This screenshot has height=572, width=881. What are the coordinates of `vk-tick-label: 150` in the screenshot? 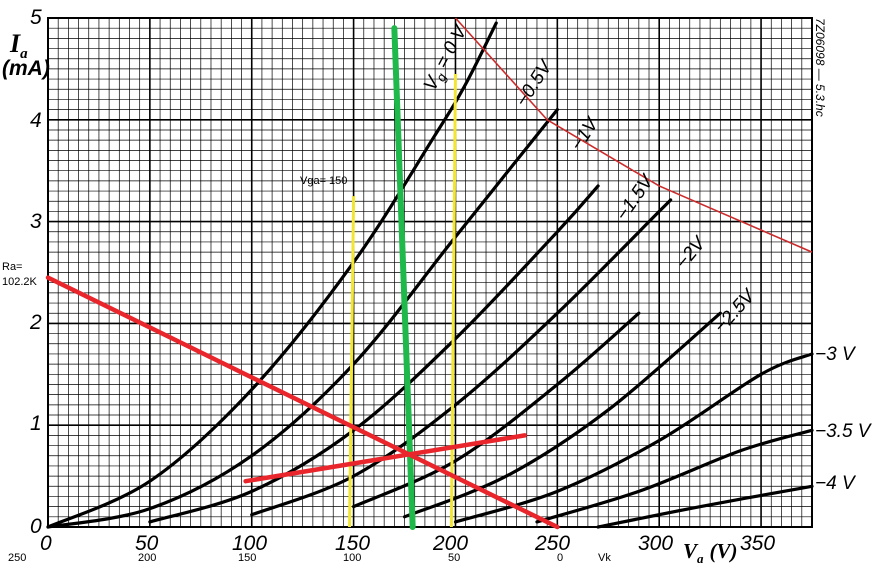 It's located at (247, 558).